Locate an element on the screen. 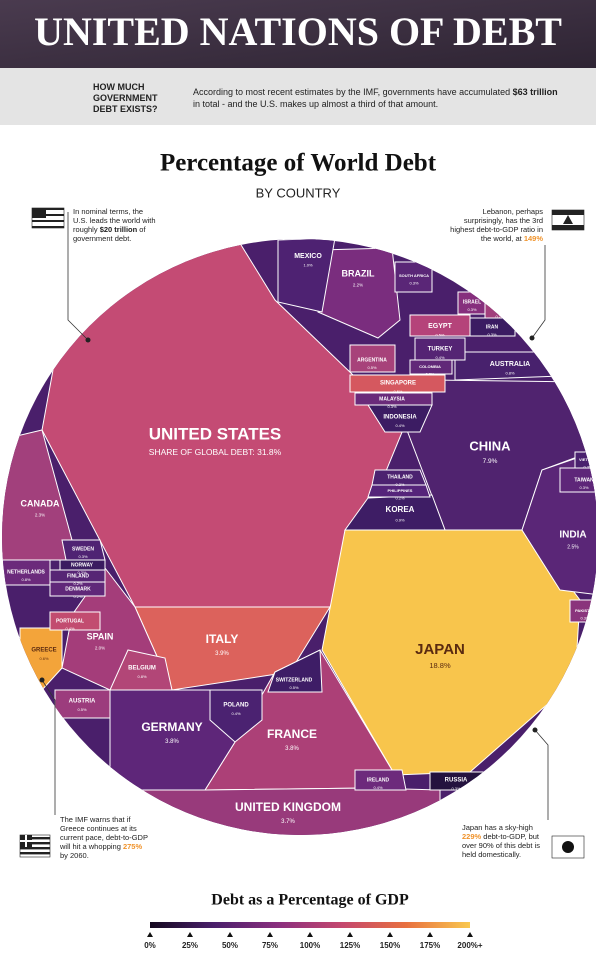 This screenshot has height=961, width=596. colorbar is located at coordinates (310, 925).